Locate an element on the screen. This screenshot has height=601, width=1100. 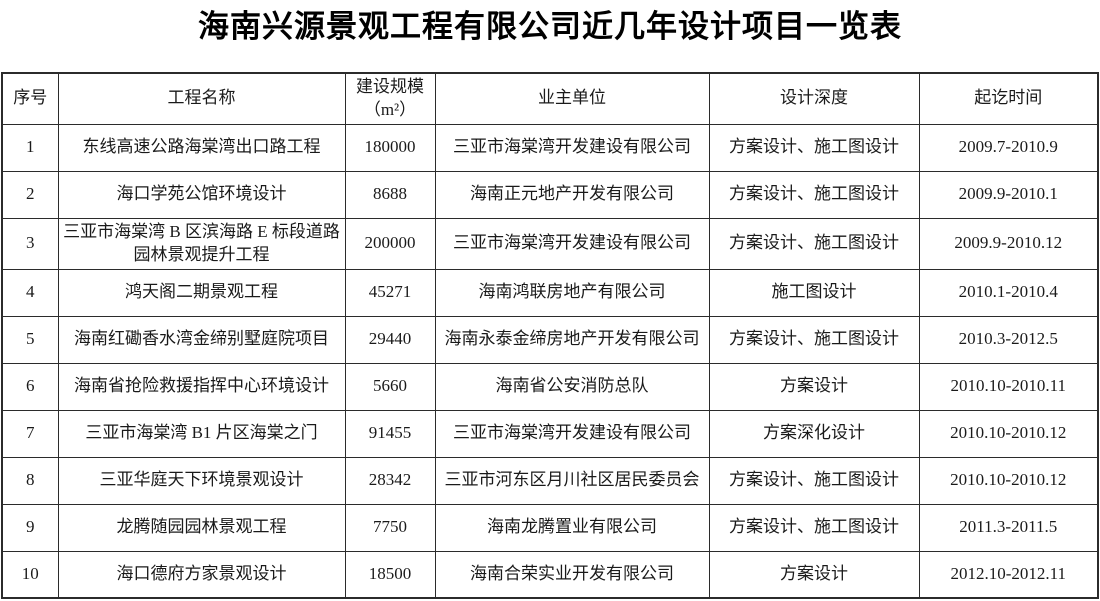
column-header-index: 序号 is located at coordinates (30, 98).